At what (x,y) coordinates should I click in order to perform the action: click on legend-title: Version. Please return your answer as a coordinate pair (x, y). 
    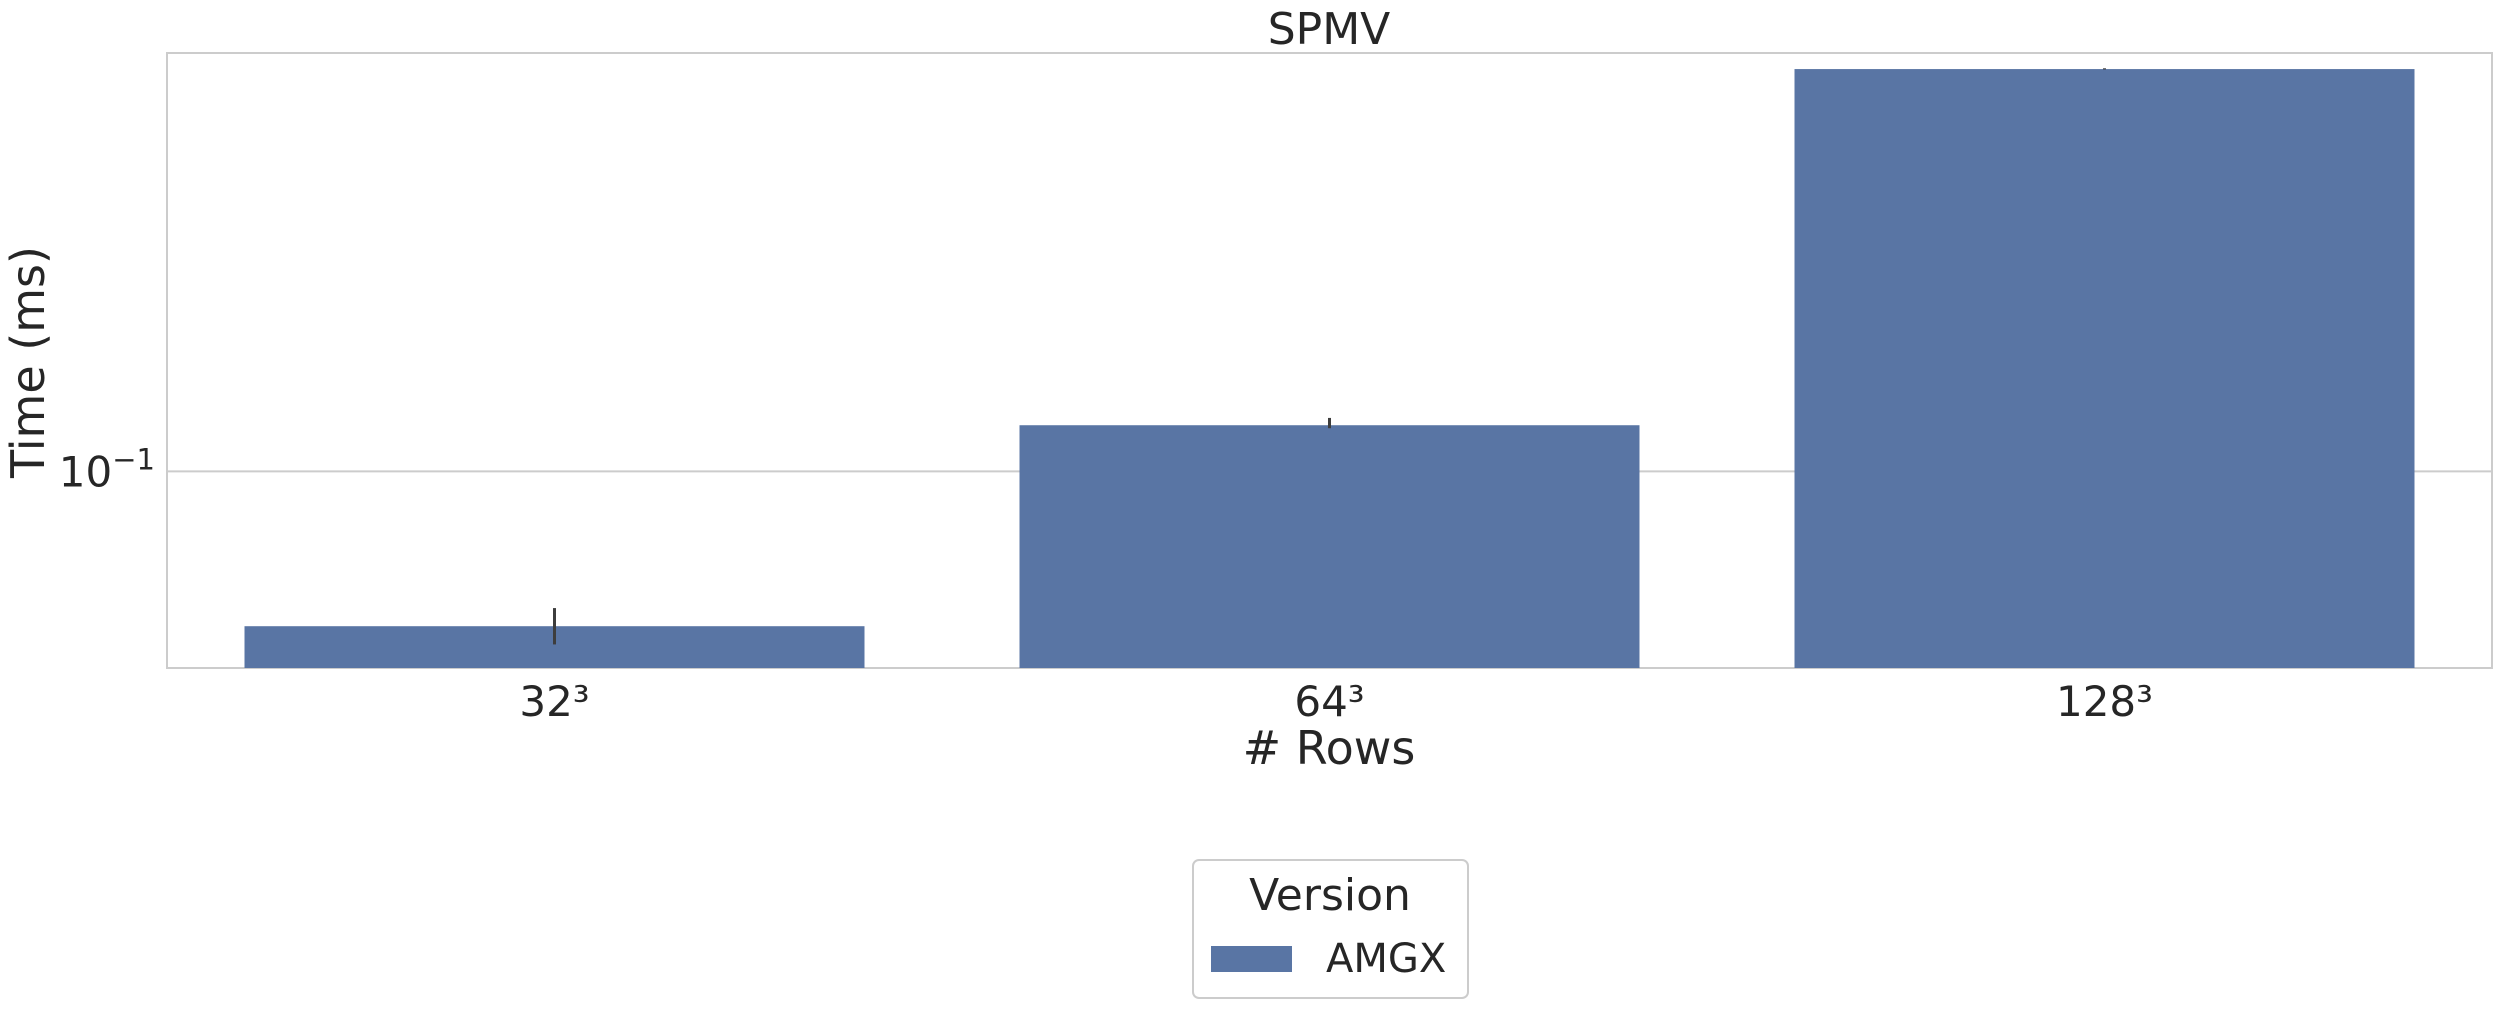
    Looking at the image, I should click on (1330, 895).